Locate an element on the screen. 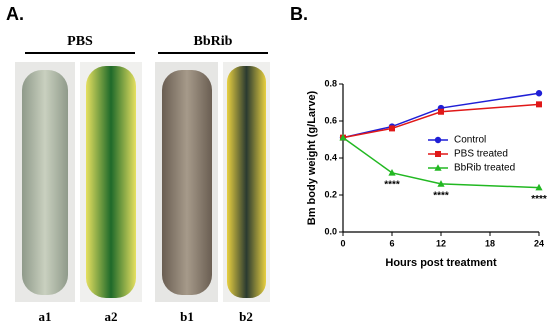 The image size is (550, 331). panel-label: A. is located at coordinates (15, 14).